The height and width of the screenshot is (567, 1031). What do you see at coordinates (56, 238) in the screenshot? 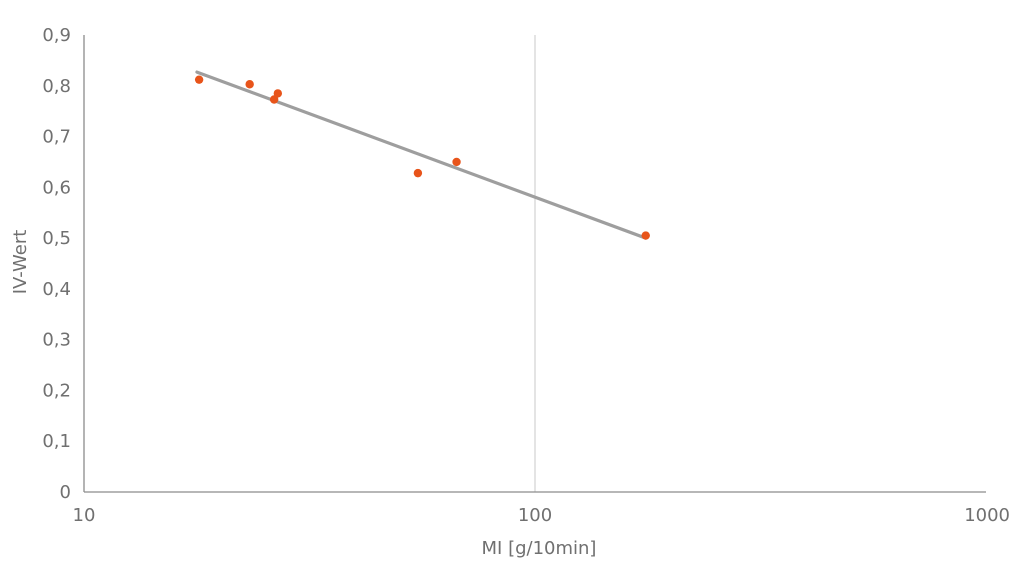
I see `y-tick-label: 0,5` at bounding box center [56, 238].